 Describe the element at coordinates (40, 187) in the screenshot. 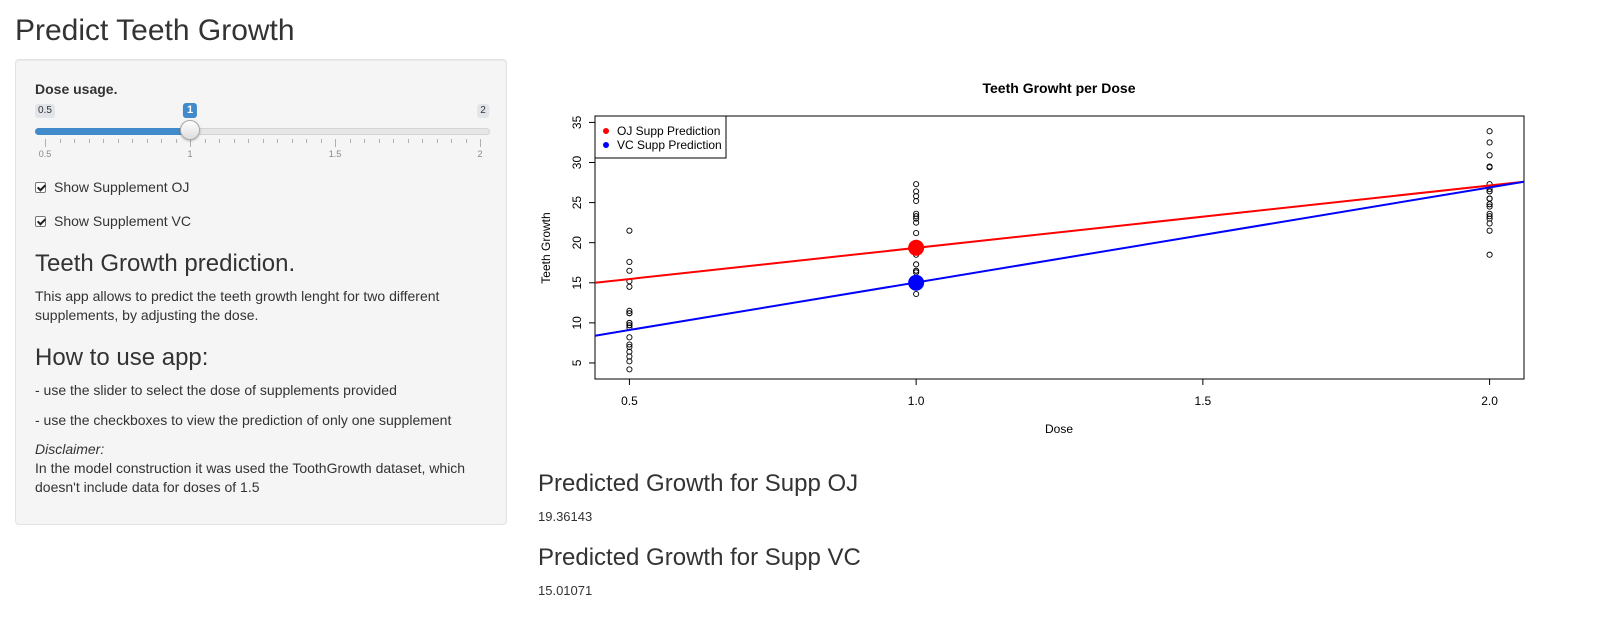

I see `checkbox-oj-box` at that location.